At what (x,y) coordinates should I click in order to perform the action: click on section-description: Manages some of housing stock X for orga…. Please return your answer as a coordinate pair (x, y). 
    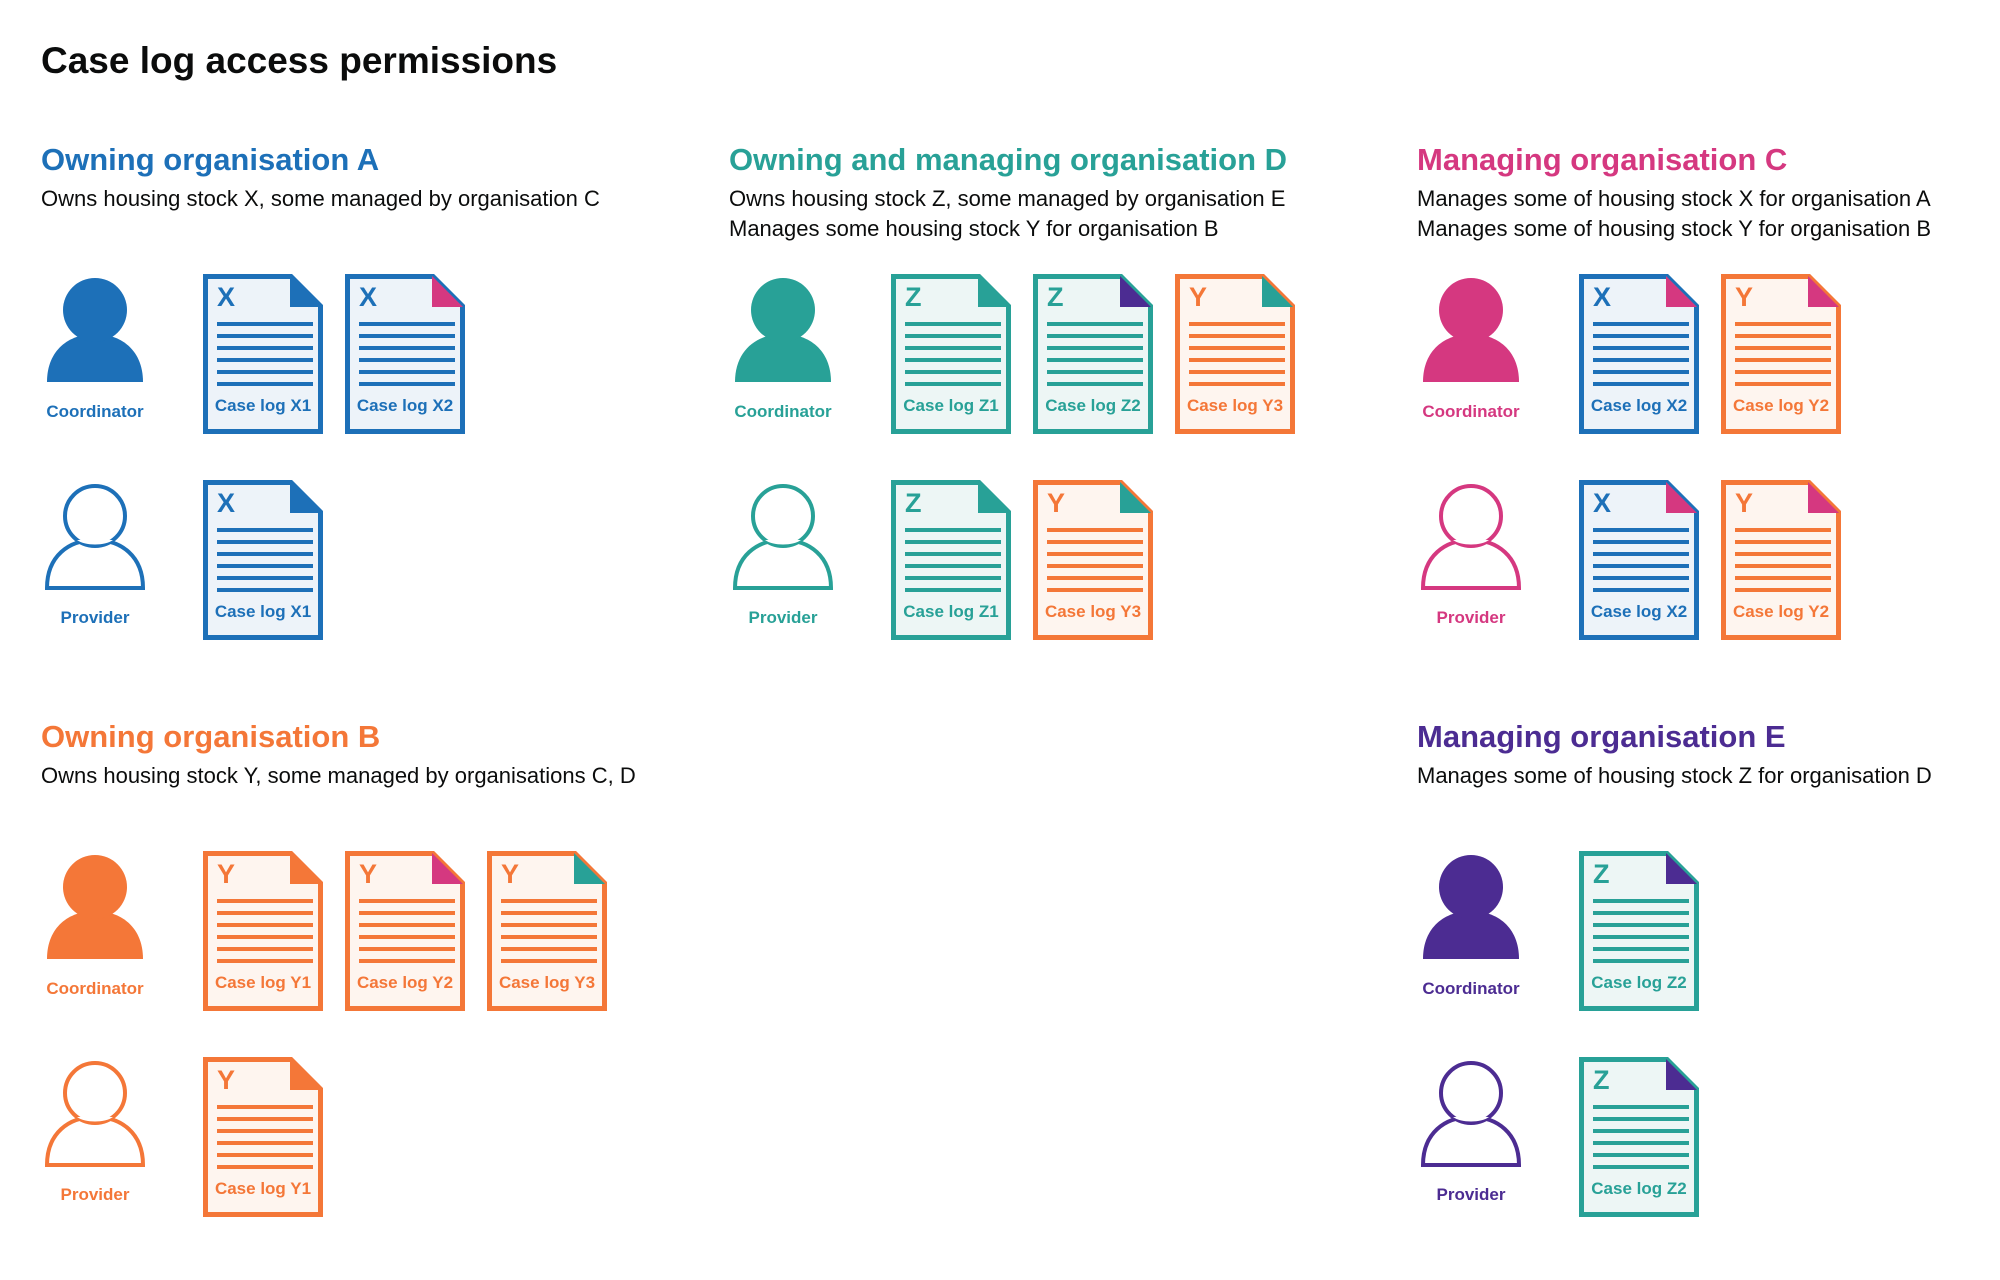
    Looking at the image, I should click on (1674, 198).